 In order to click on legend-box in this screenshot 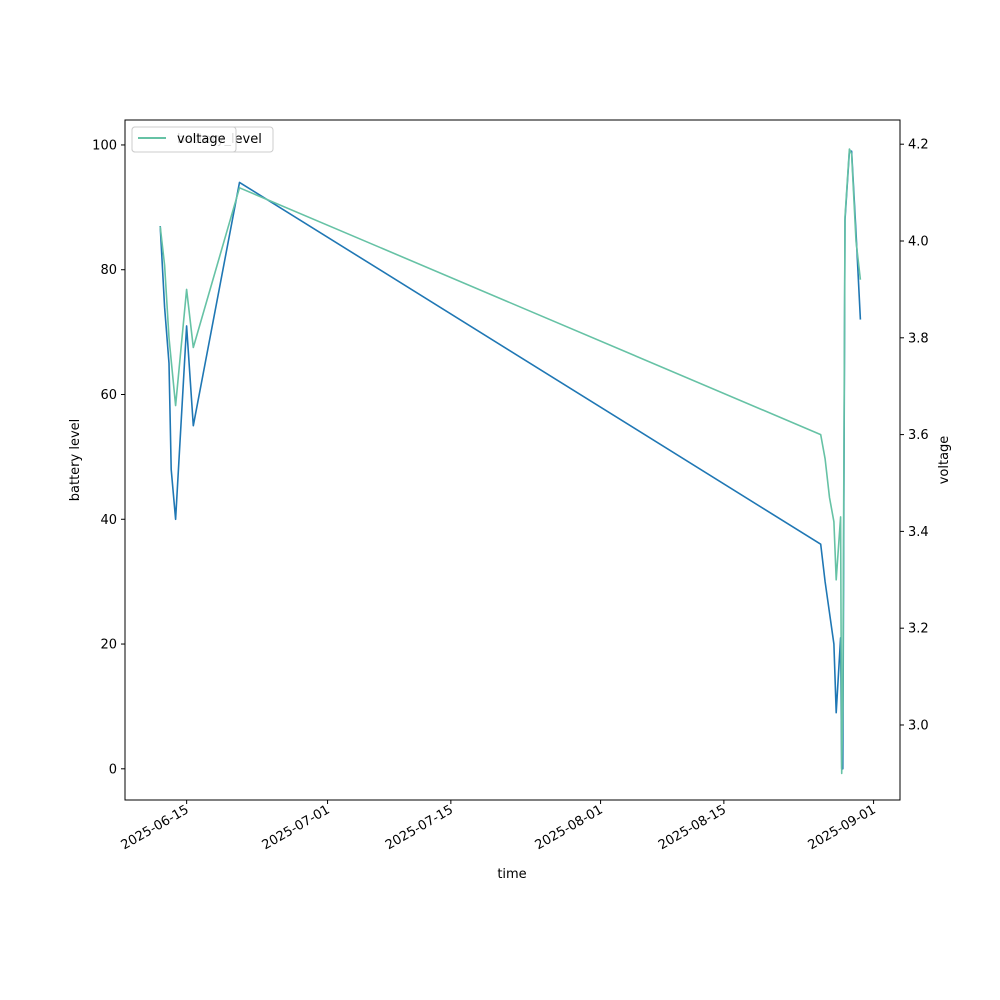, I will do `click(184, 139)`.